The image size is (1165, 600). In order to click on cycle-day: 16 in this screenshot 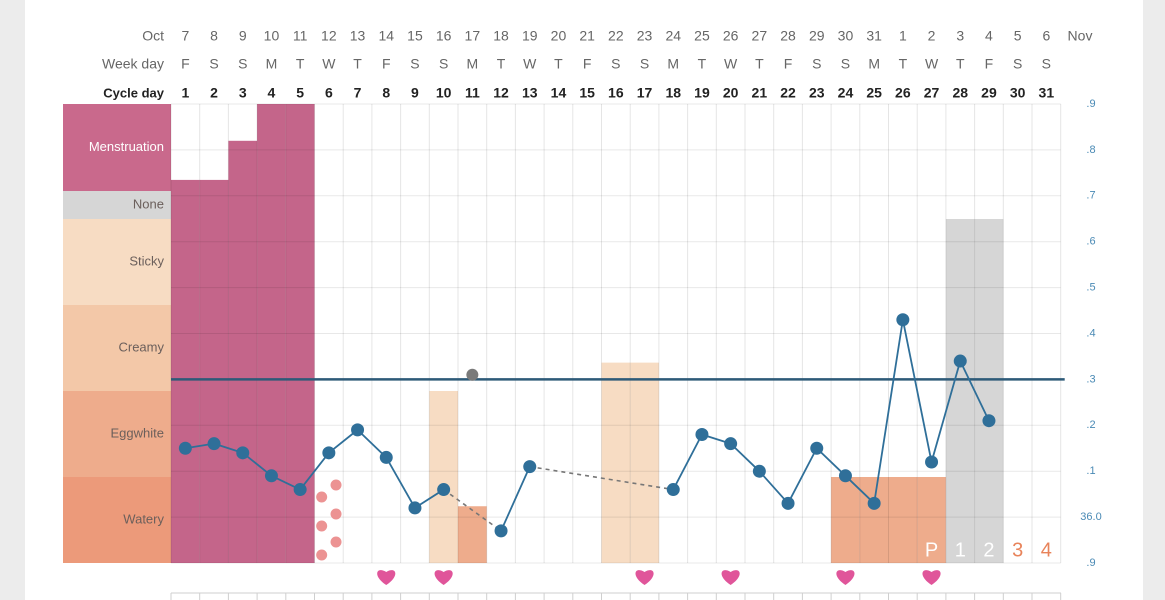, I will do `click(616, 93)`.